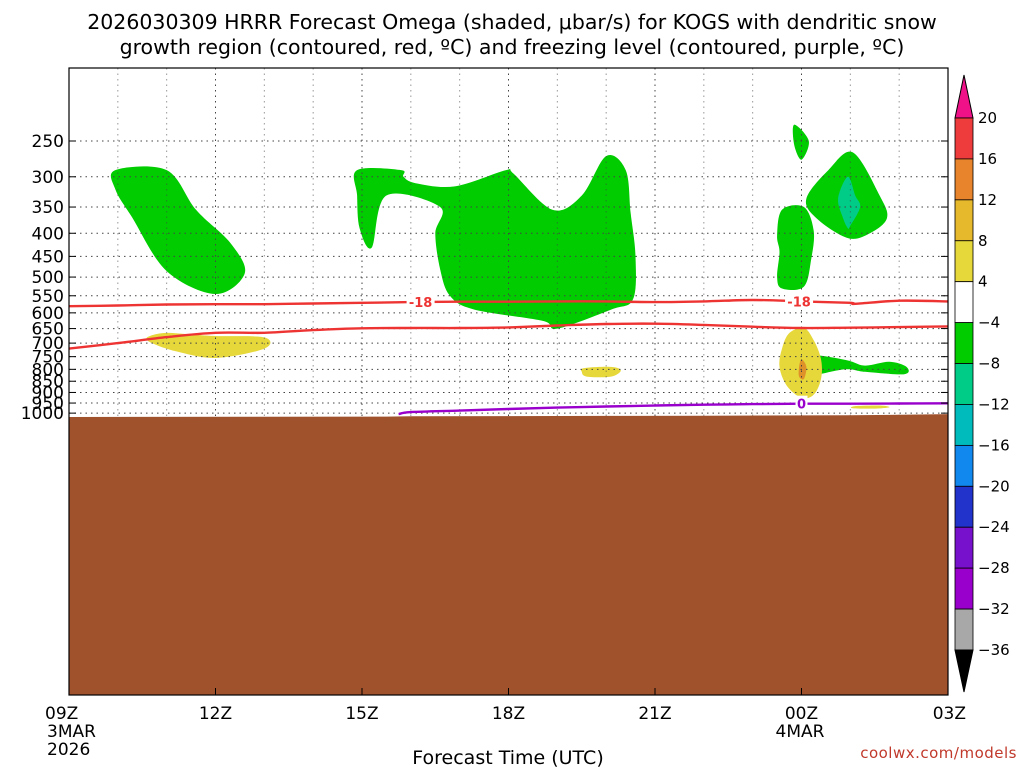 This screenshot has height=768, width=1024. I want to click on colorbar-label: 4, so click(983, 282).